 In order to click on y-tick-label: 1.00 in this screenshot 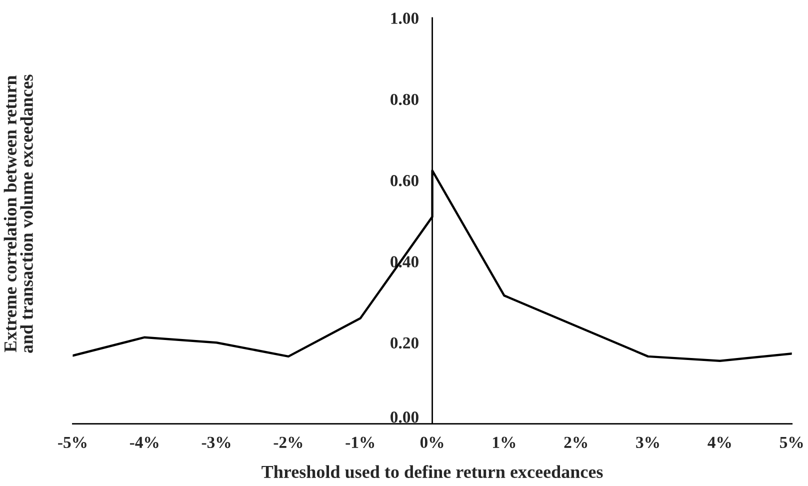, I will do `click(404, 18)`.